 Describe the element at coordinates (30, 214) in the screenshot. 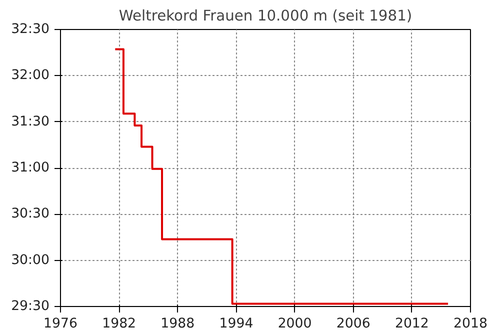

I see `y-tick-label: 30:30` at that location.